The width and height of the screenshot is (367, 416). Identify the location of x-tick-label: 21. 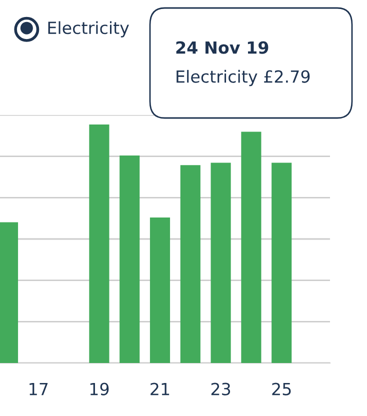
(160, 389).